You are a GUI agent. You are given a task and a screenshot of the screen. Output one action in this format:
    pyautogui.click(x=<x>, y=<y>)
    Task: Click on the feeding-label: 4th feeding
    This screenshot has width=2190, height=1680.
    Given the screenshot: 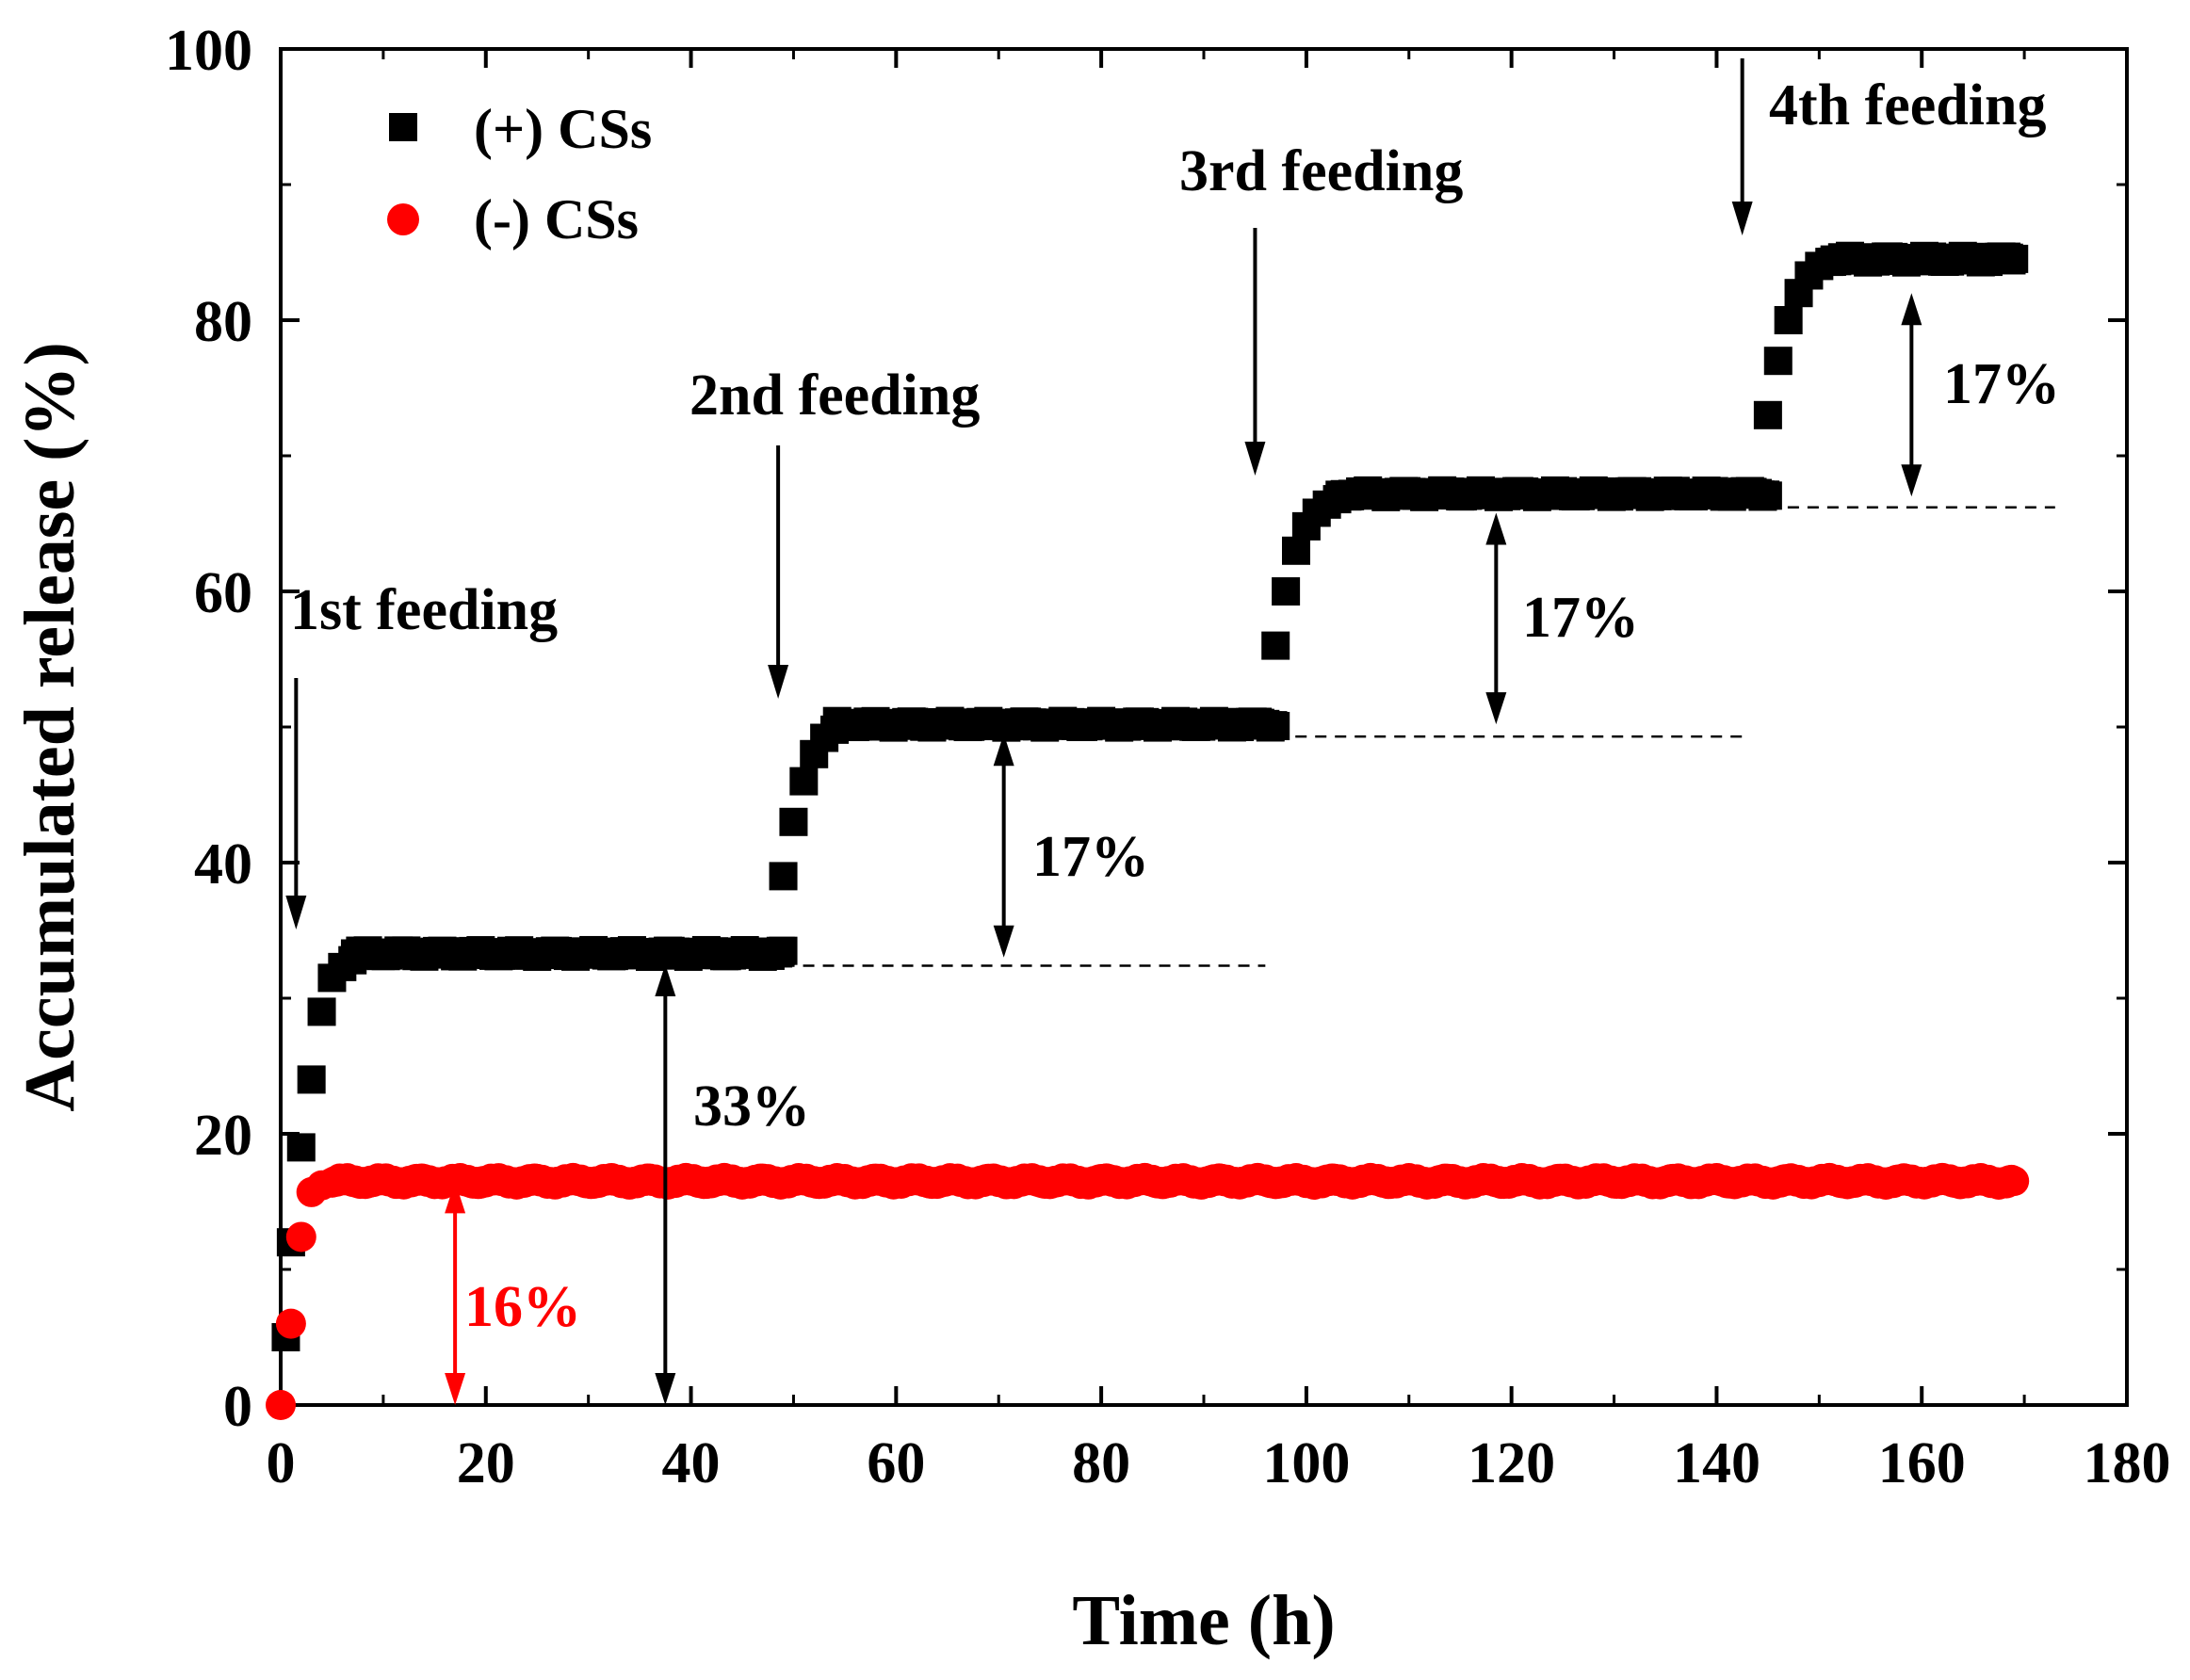 What is the action you would take?
    pyautogui.click(x=1908, y=105)
    